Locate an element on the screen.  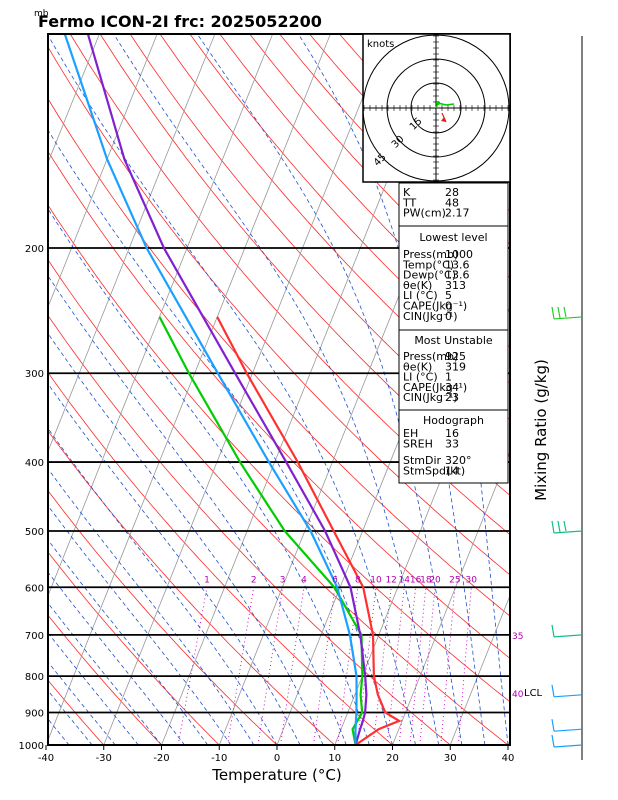
annotation-35: 35 is located at coordinates (517, 637).